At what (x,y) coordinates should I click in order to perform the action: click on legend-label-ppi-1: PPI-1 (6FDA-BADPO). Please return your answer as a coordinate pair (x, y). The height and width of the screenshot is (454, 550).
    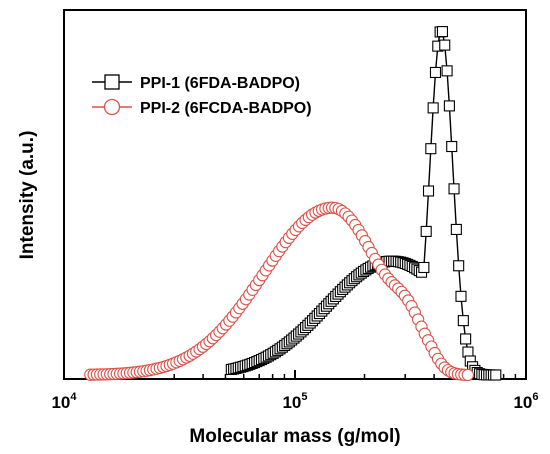
    Looking at the image, I should click on (220, 83).